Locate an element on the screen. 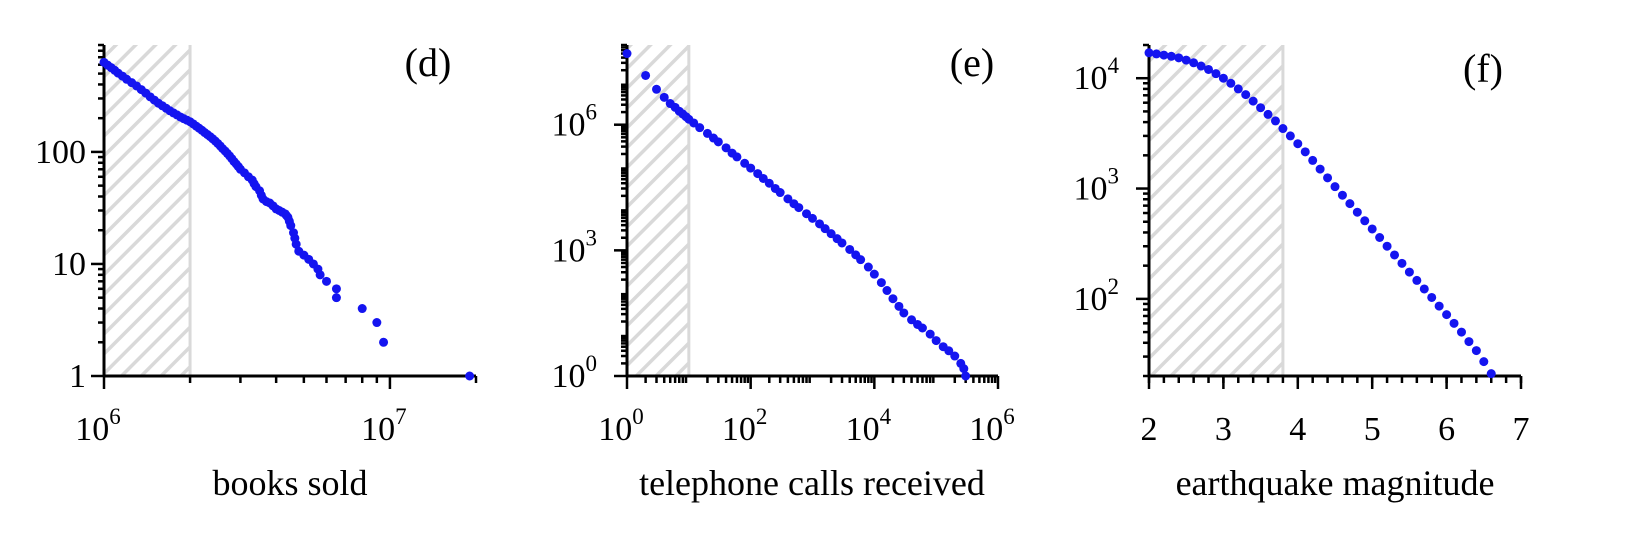 The width and height of the screenshot is (1627, 553). tick-exponent: 7 is located at coordinates (401, 416).